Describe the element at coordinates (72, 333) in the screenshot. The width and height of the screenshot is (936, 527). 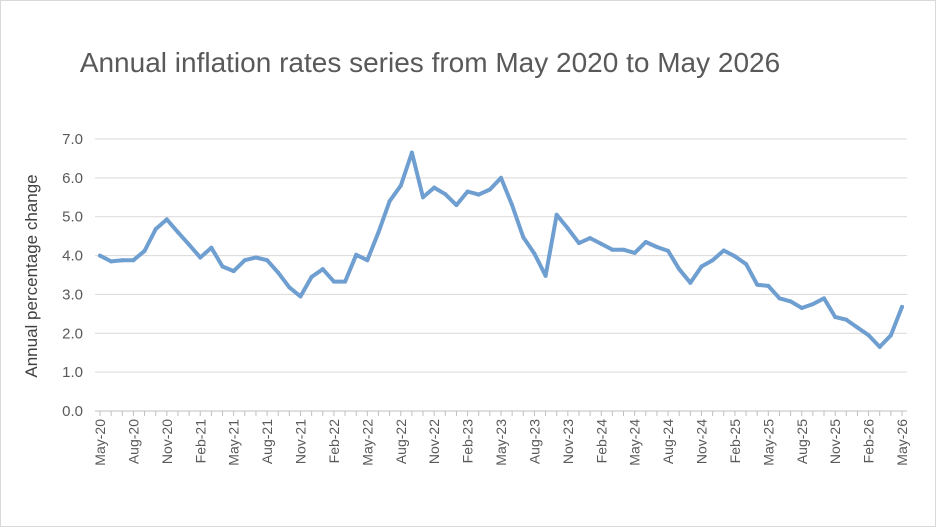
I see `y-tick-label: 2.0` at that location.